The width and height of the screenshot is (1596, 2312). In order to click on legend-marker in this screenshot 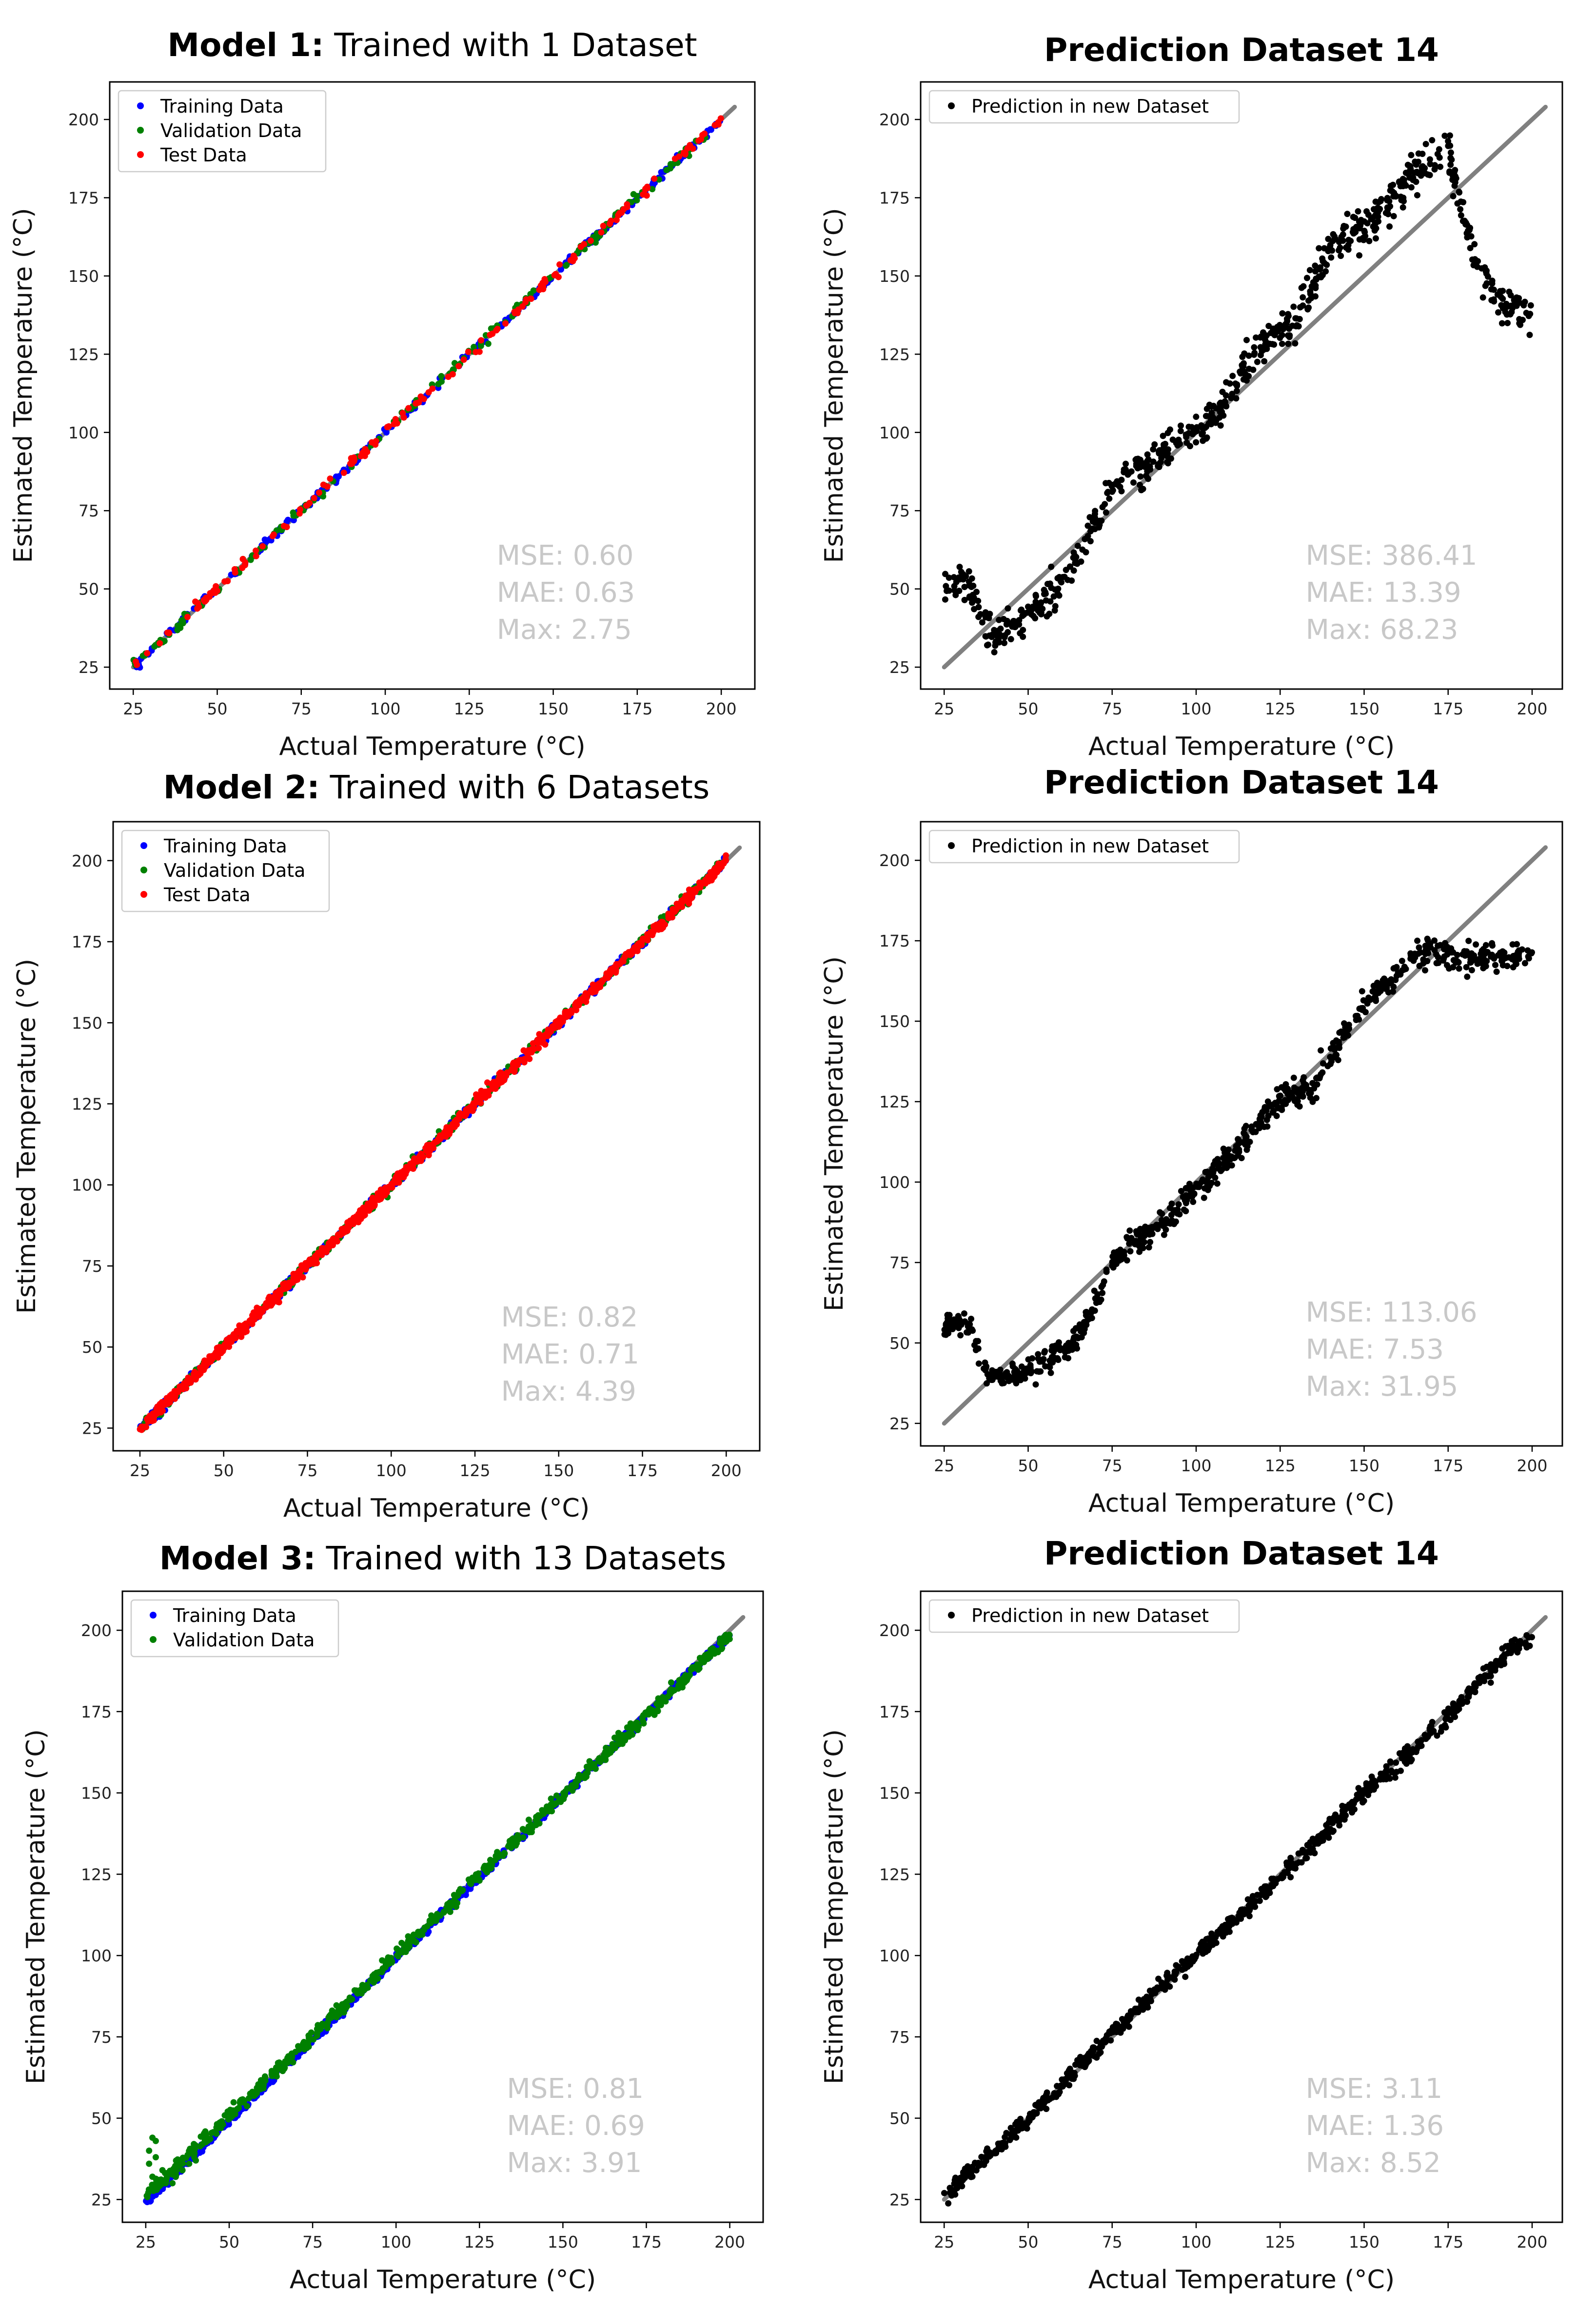, I will do `click(140, 154)`.